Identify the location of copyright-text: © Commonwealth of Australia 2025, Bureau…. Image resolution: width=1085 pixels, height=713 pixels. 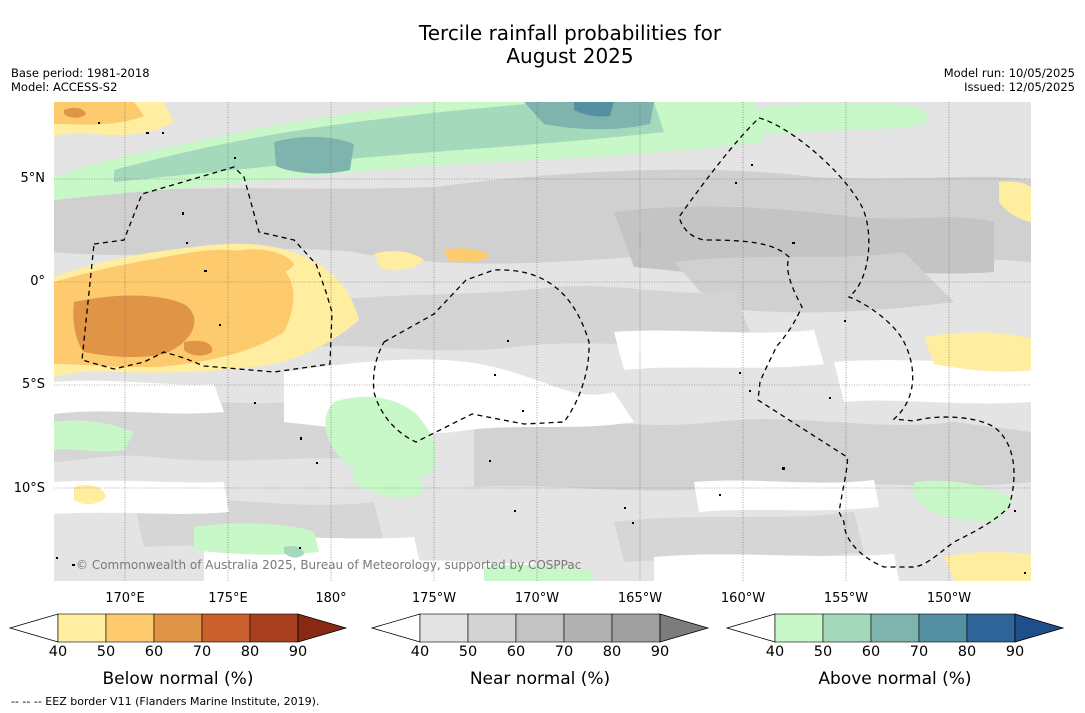
(329, 565).